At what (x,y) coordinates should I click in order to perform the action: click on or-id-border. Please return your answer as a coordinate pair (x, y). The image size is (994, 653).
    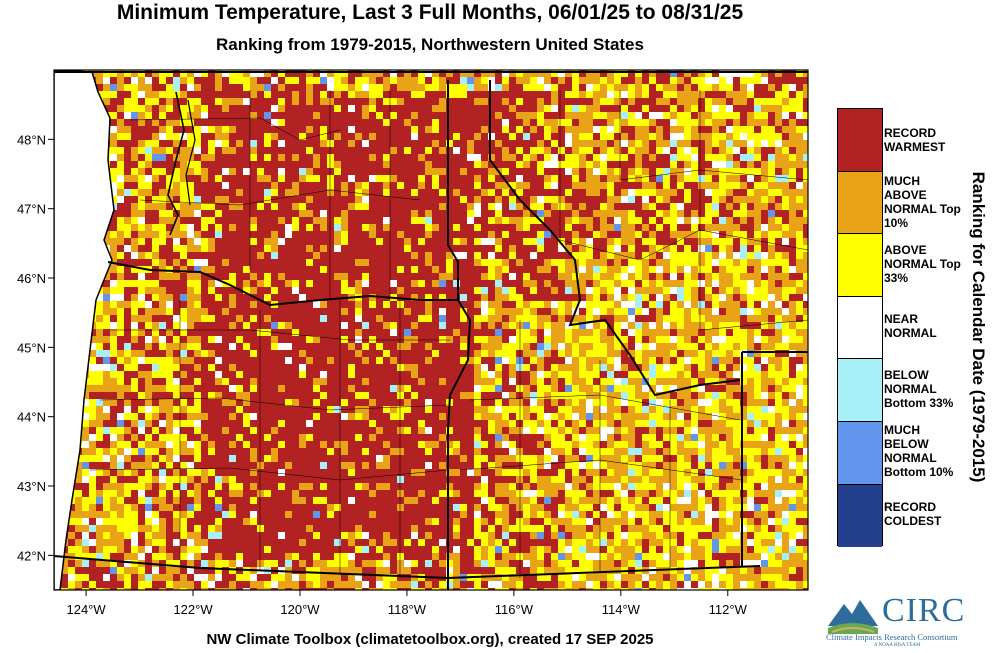
    Looking at the image, I should click on (459, 444).